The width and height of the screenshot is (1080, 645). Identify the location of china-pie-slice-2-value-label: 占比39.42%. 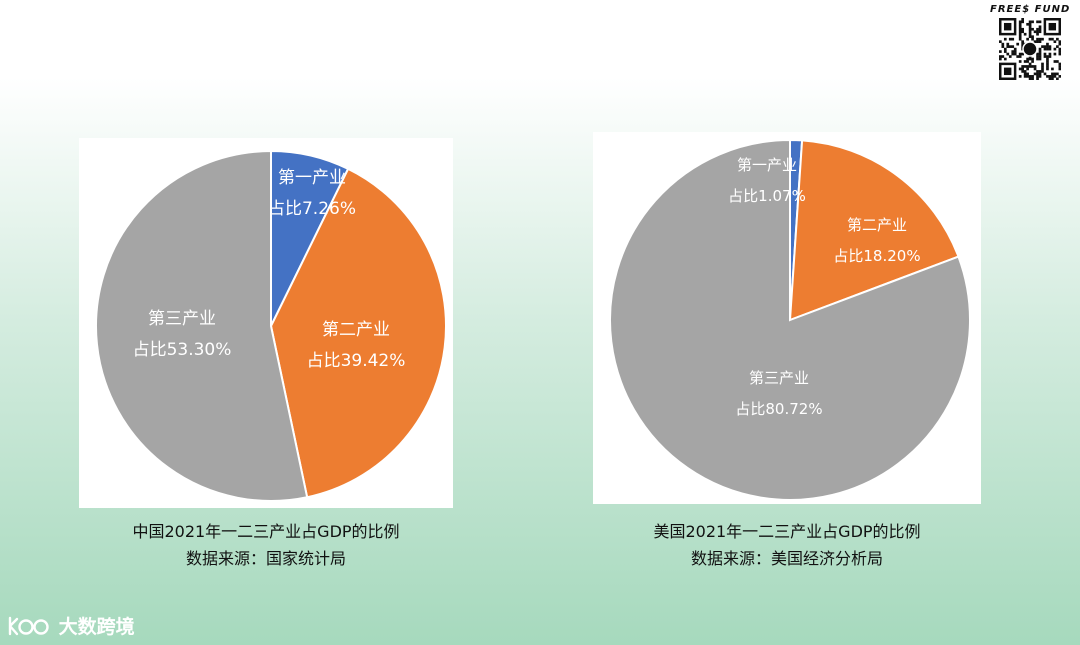
(356, 361).